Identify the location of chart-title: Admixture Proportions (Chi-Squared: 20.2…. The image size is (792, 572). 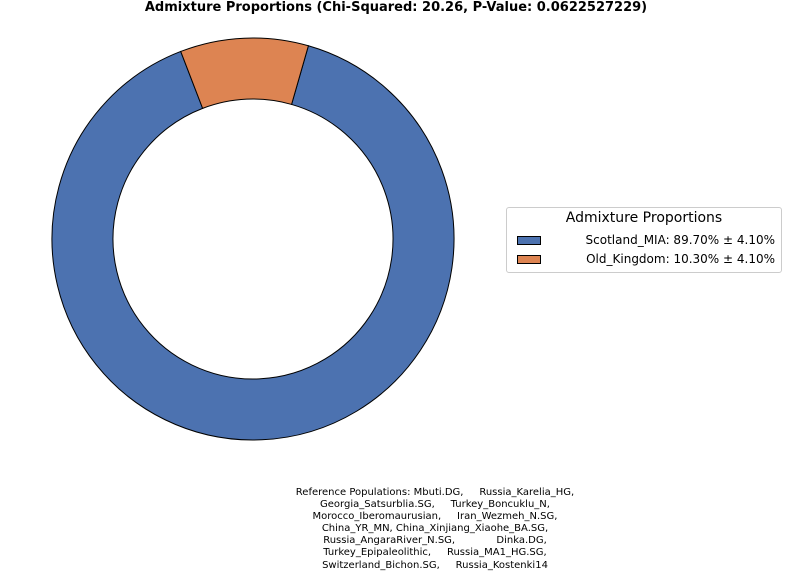
(396, 7).